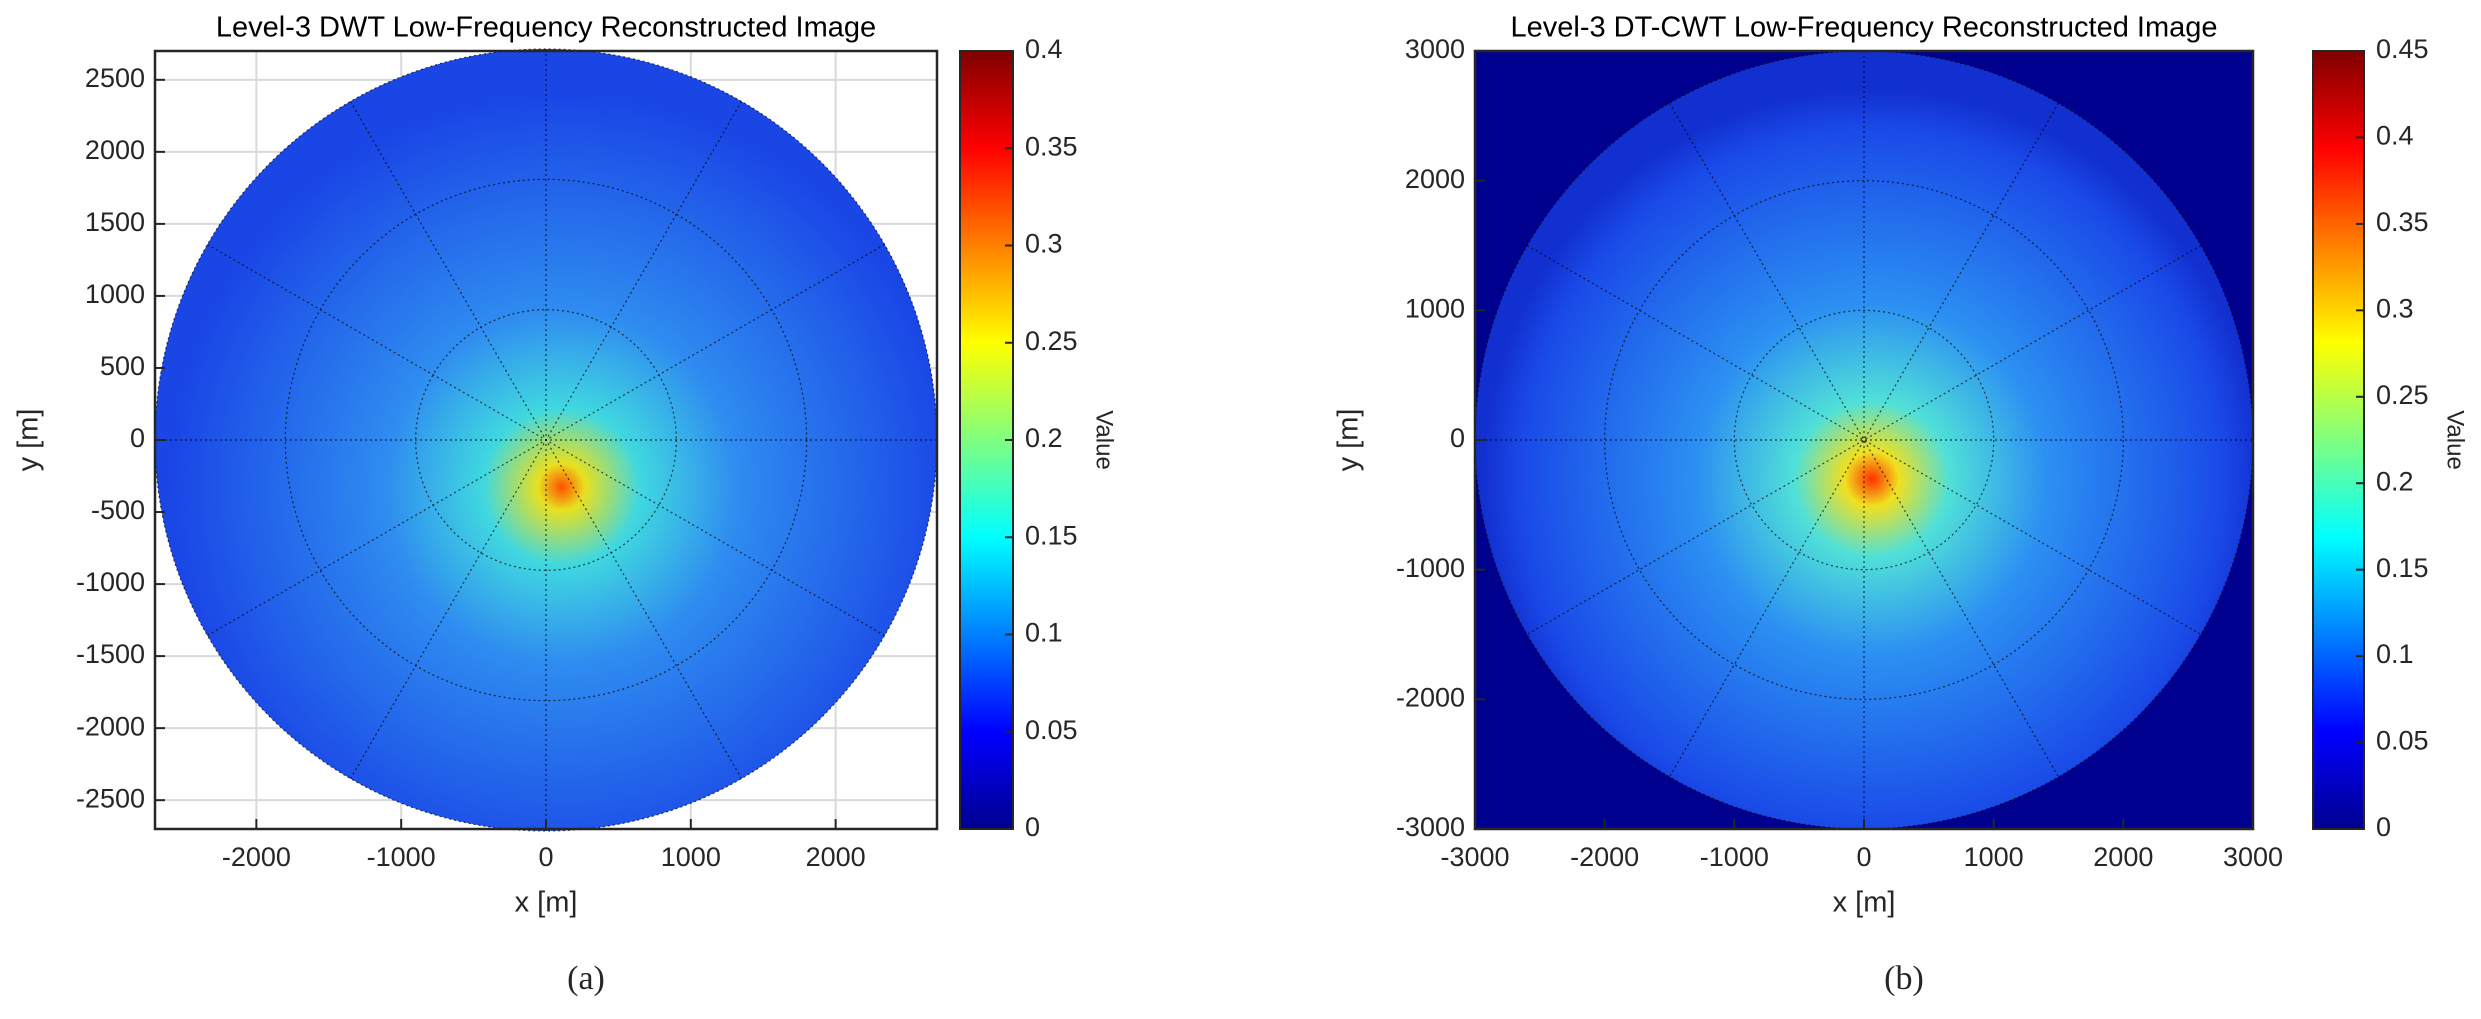  I want to click on y-tick-label: -2500, so click(110, 798).